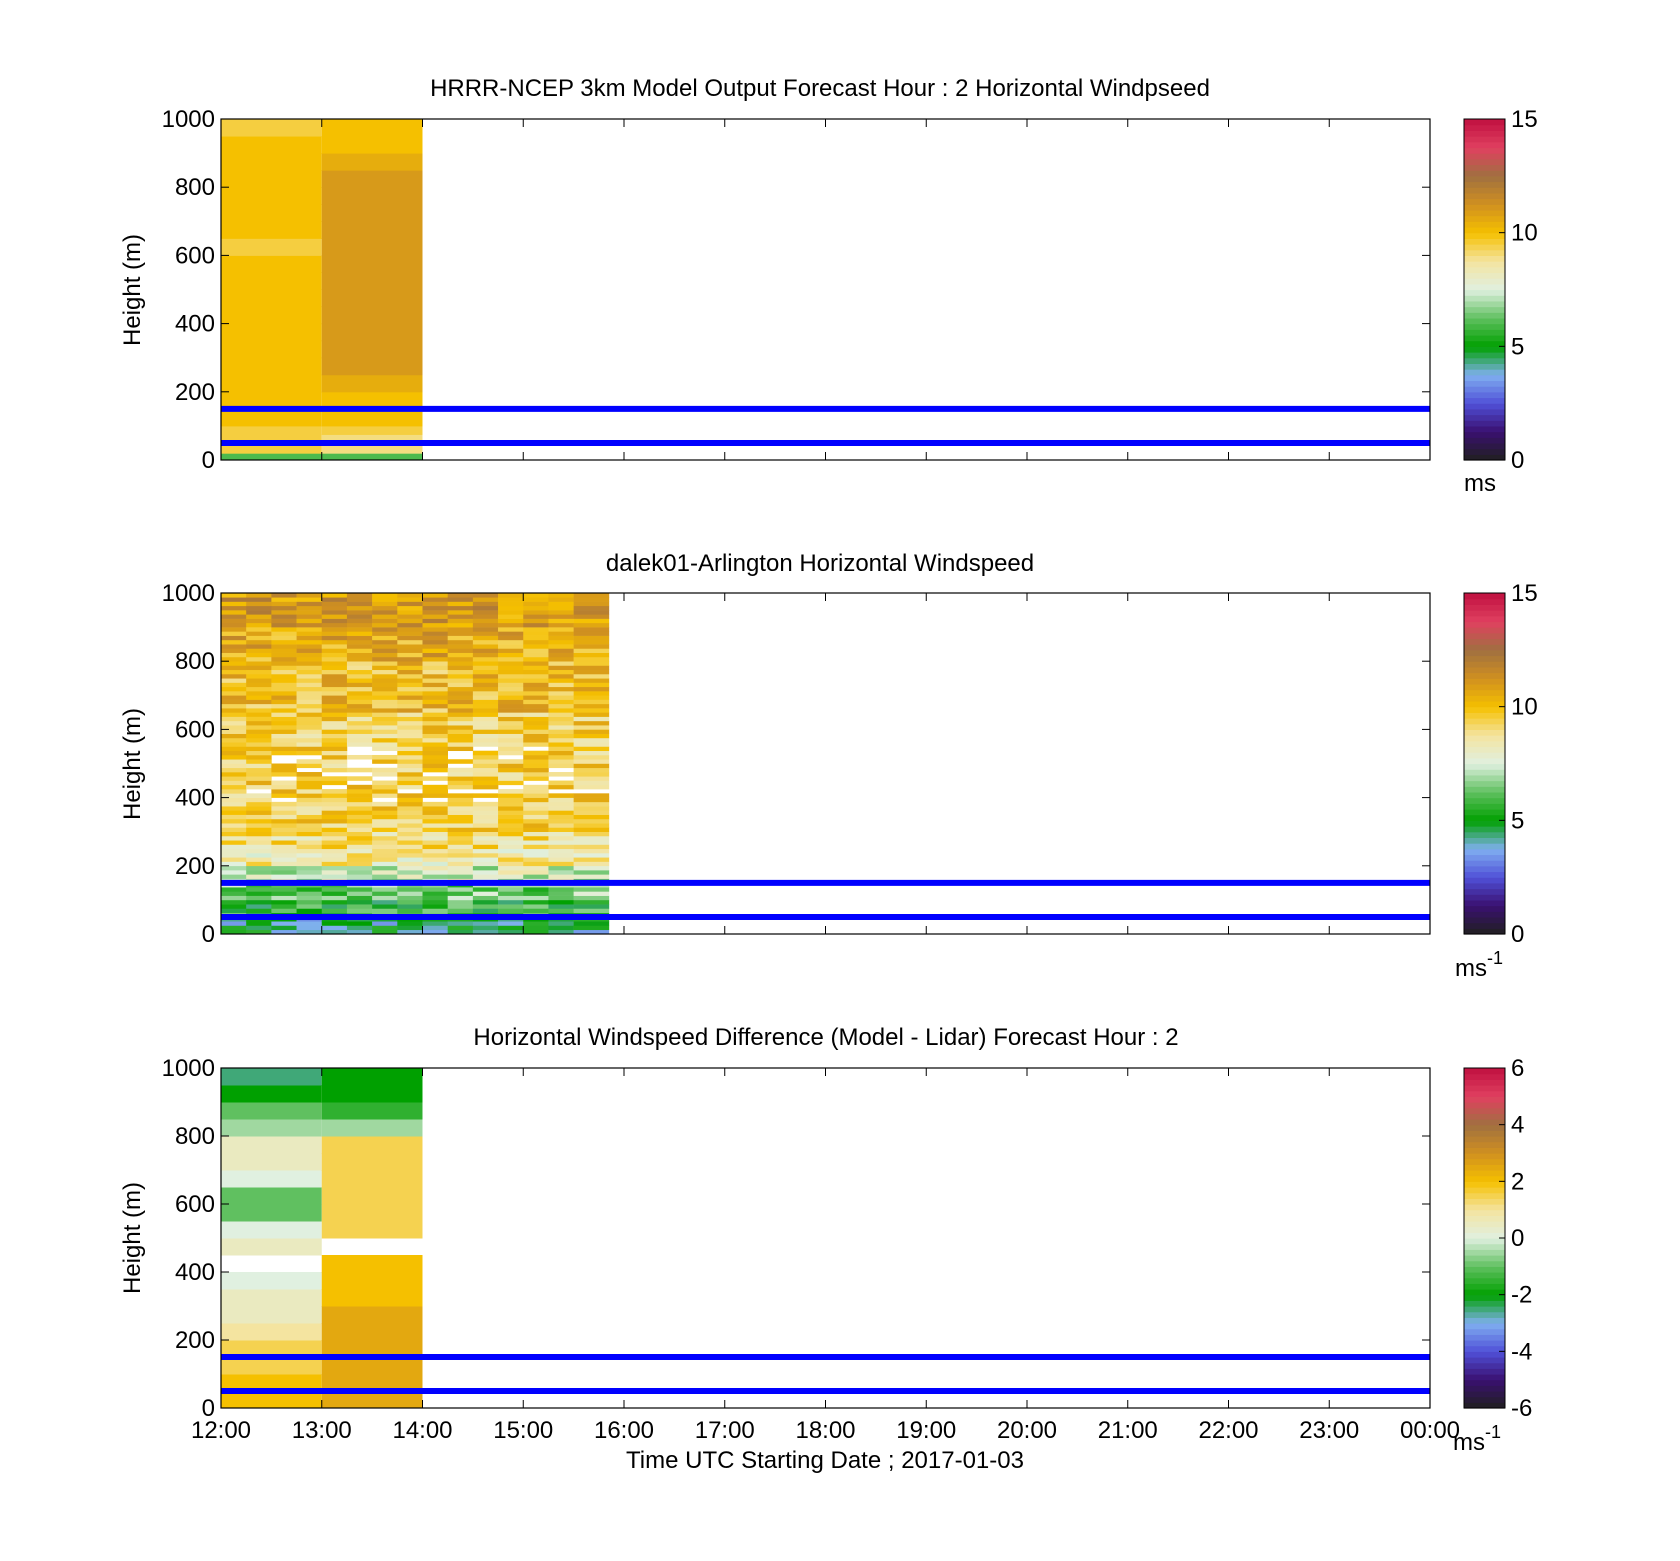 The image size is (1680, 1561). I want to click on colorbar-tick-label: -6, so click(1521, 1408).